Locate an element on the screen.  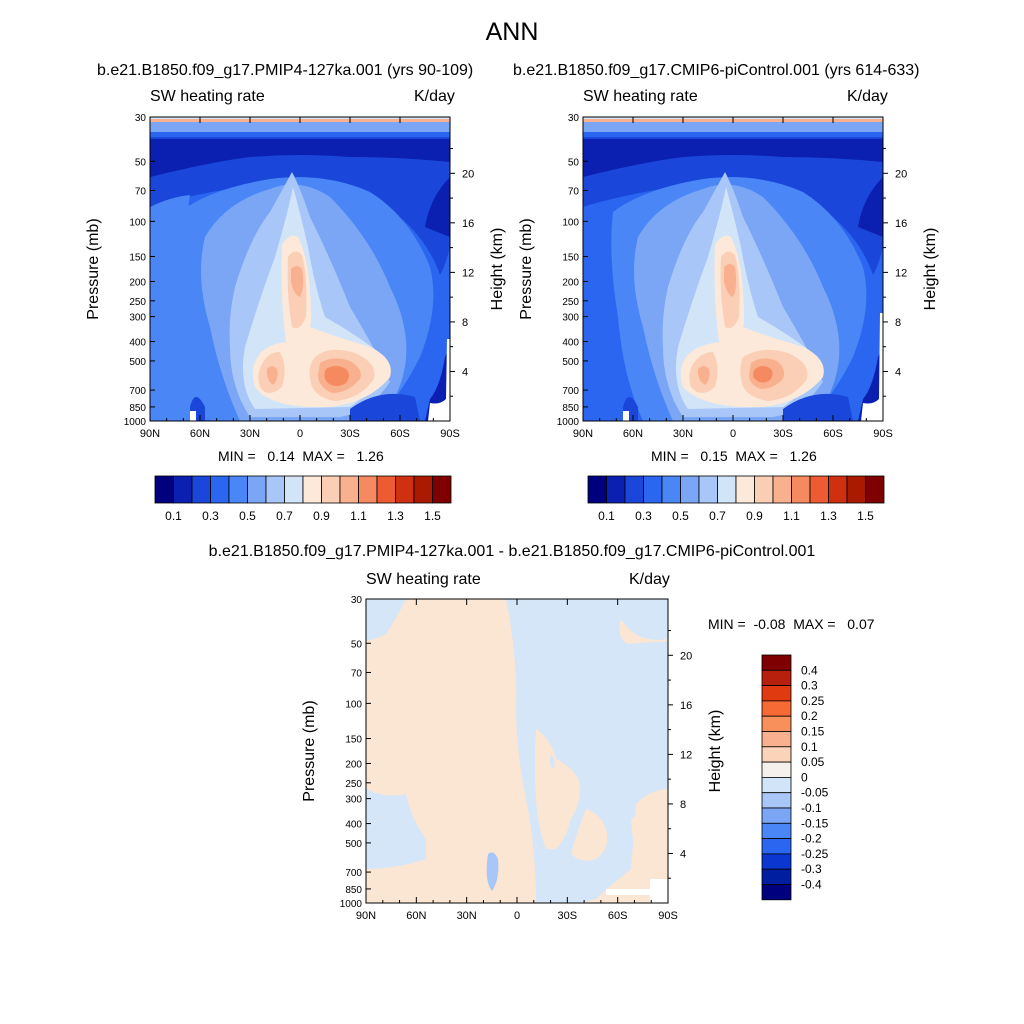
colorbar-label: -0.4 is located at coordinates (811, 885).